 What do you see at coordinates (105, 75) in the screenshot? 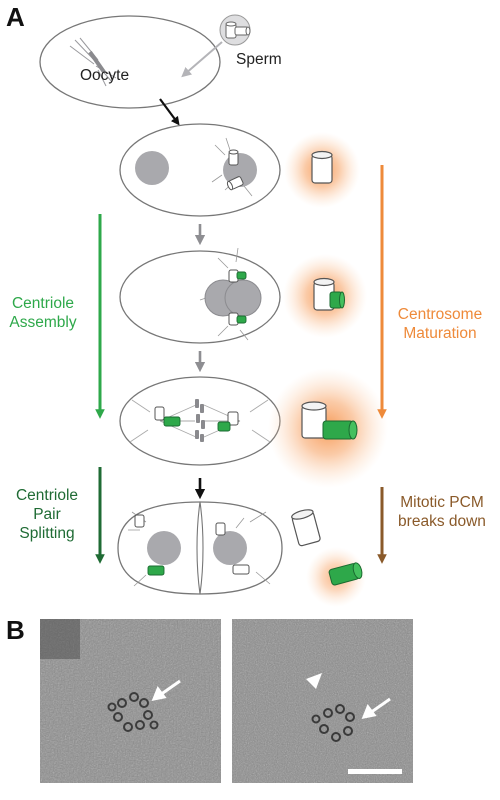
I see `oocyte-label: Oocyte` at bounding box center [105, 75].